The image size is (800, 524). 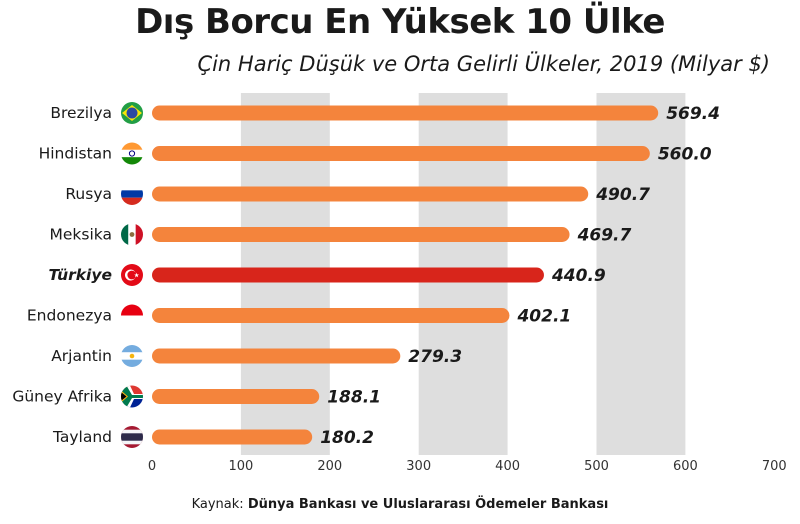 What do you see at coordinates (132, 234) in the screenshot?
I see `mexico-flag` at bounding box center [132, 234].